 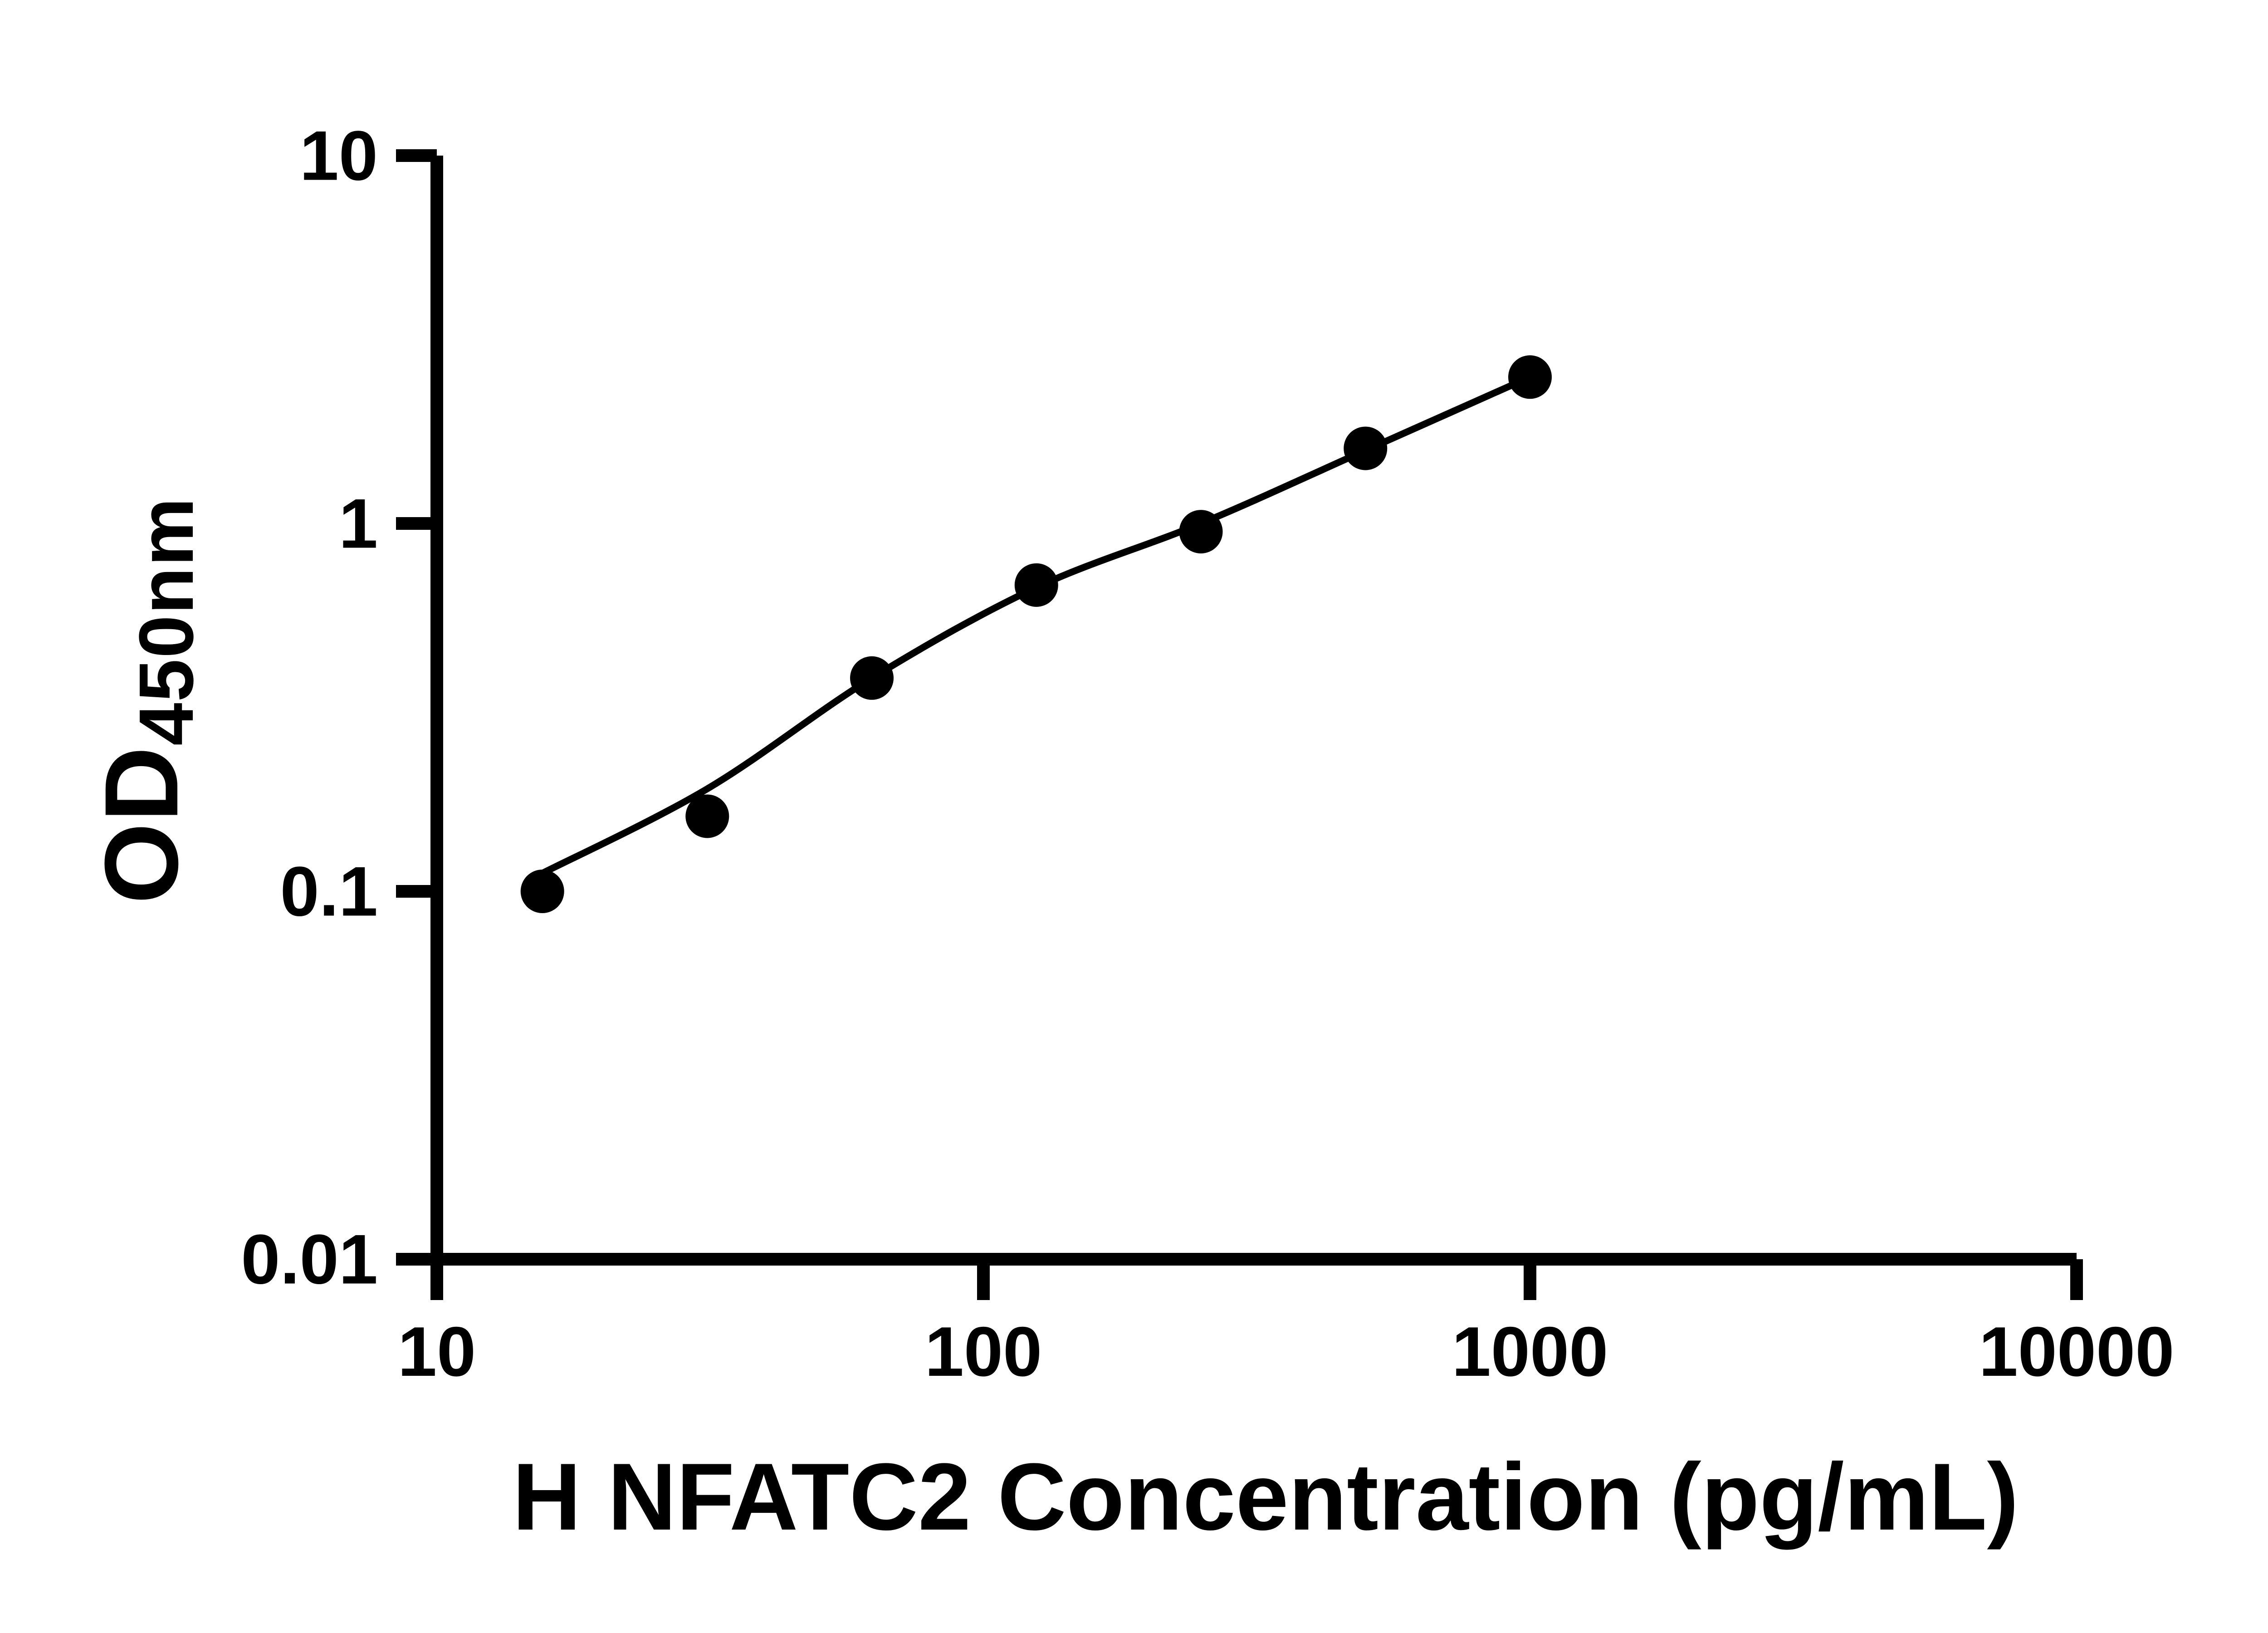 I want to click on y-tick-label: 0.1, so click(x=329, y=891).